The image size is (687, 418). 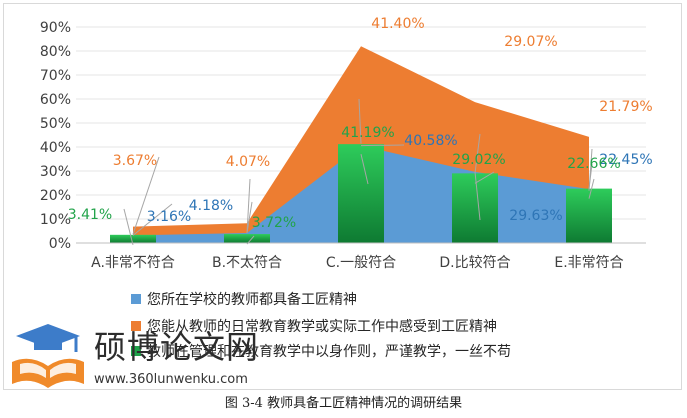 I want to click on watermark-url: www.360lunwenku.com, so click(x=171, y=379).